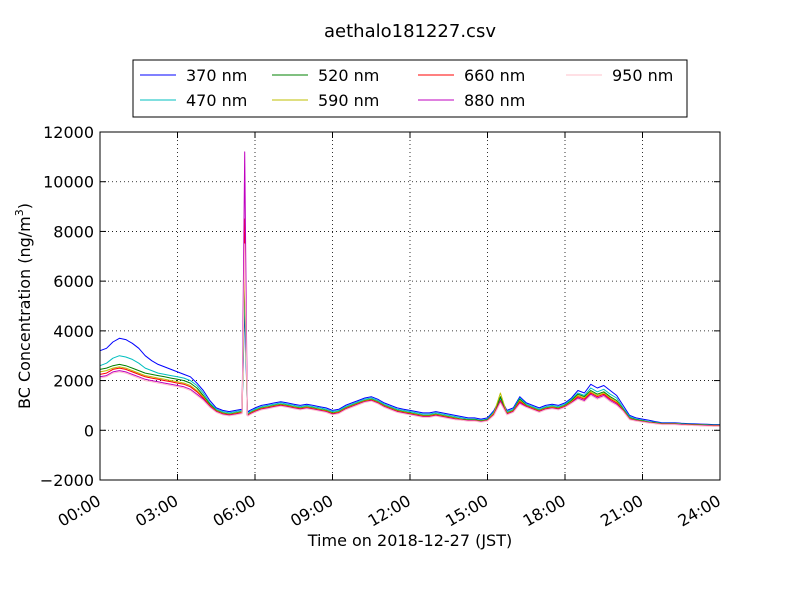  I want to click on y-tick-label: 2000, so click(73, 381).